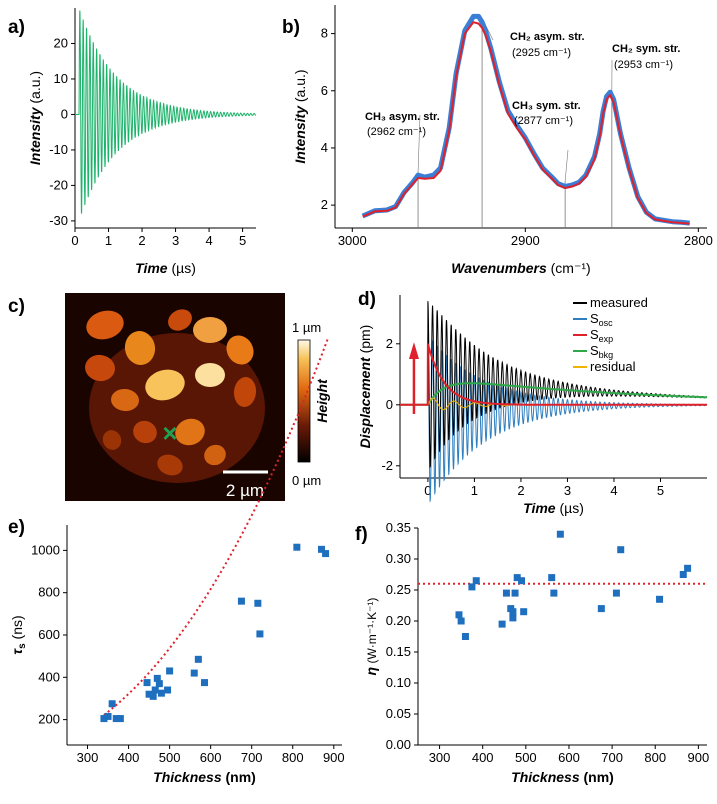  What do you see at coordinates (58, 220) in the screenshot?
I see `y-tick-label: -30` at bounding box center [58, 220].